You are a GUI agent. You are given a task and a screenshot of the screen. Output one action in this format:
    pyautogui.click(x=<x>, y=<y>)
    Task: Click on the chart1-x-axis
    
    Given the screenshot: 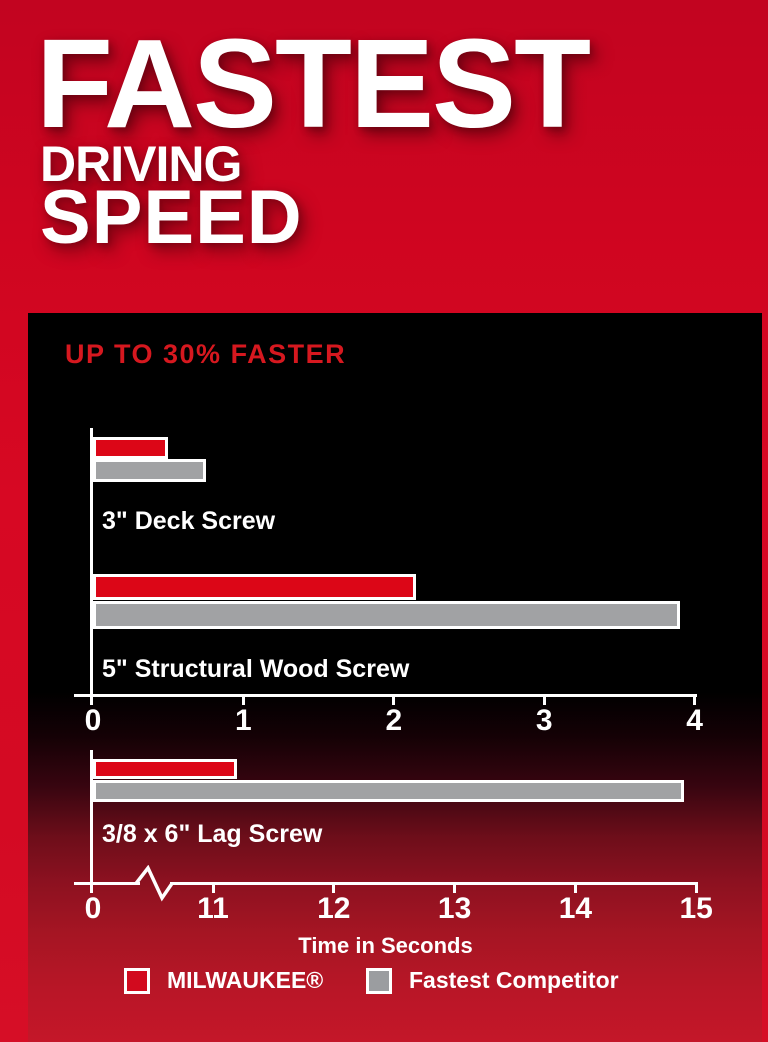 What is the action you would take?
    pyautogui.click(x=385, y=695)
    